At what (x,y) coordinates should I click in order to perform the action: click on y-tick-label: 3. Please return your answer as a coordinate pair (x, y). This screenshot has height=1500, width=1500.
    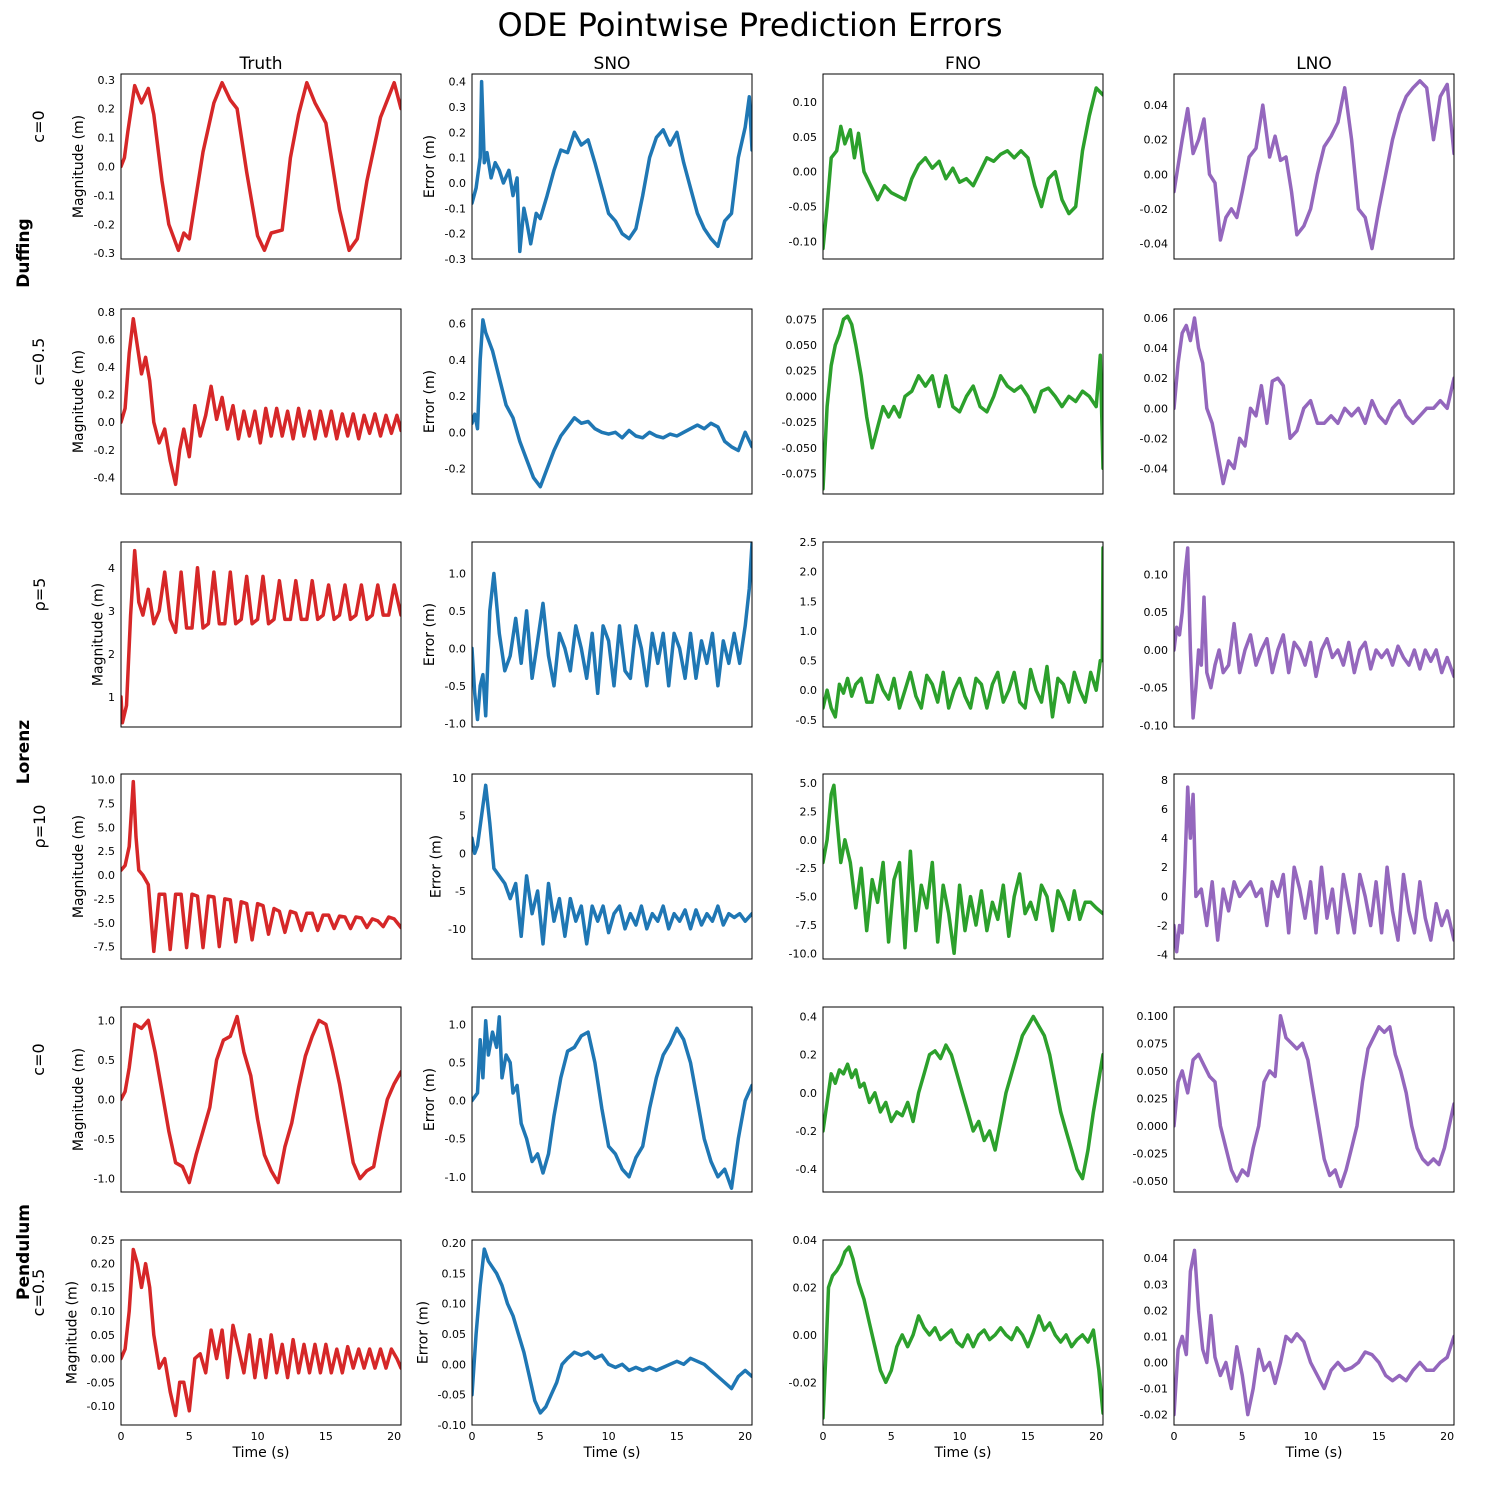
    Looking at the image, I should click on (111, 611).